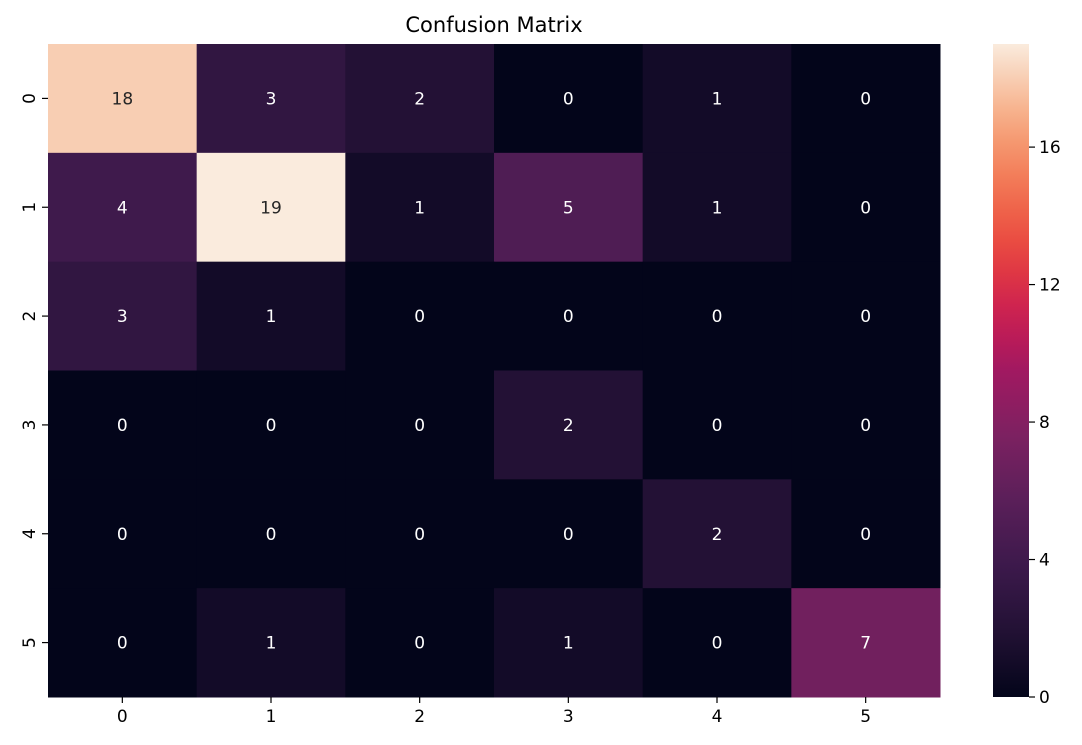 Image resolution: width=1082 pixels, height=745 pixels. I want to click on x-tick-label-4: 4, so click(717, 717).